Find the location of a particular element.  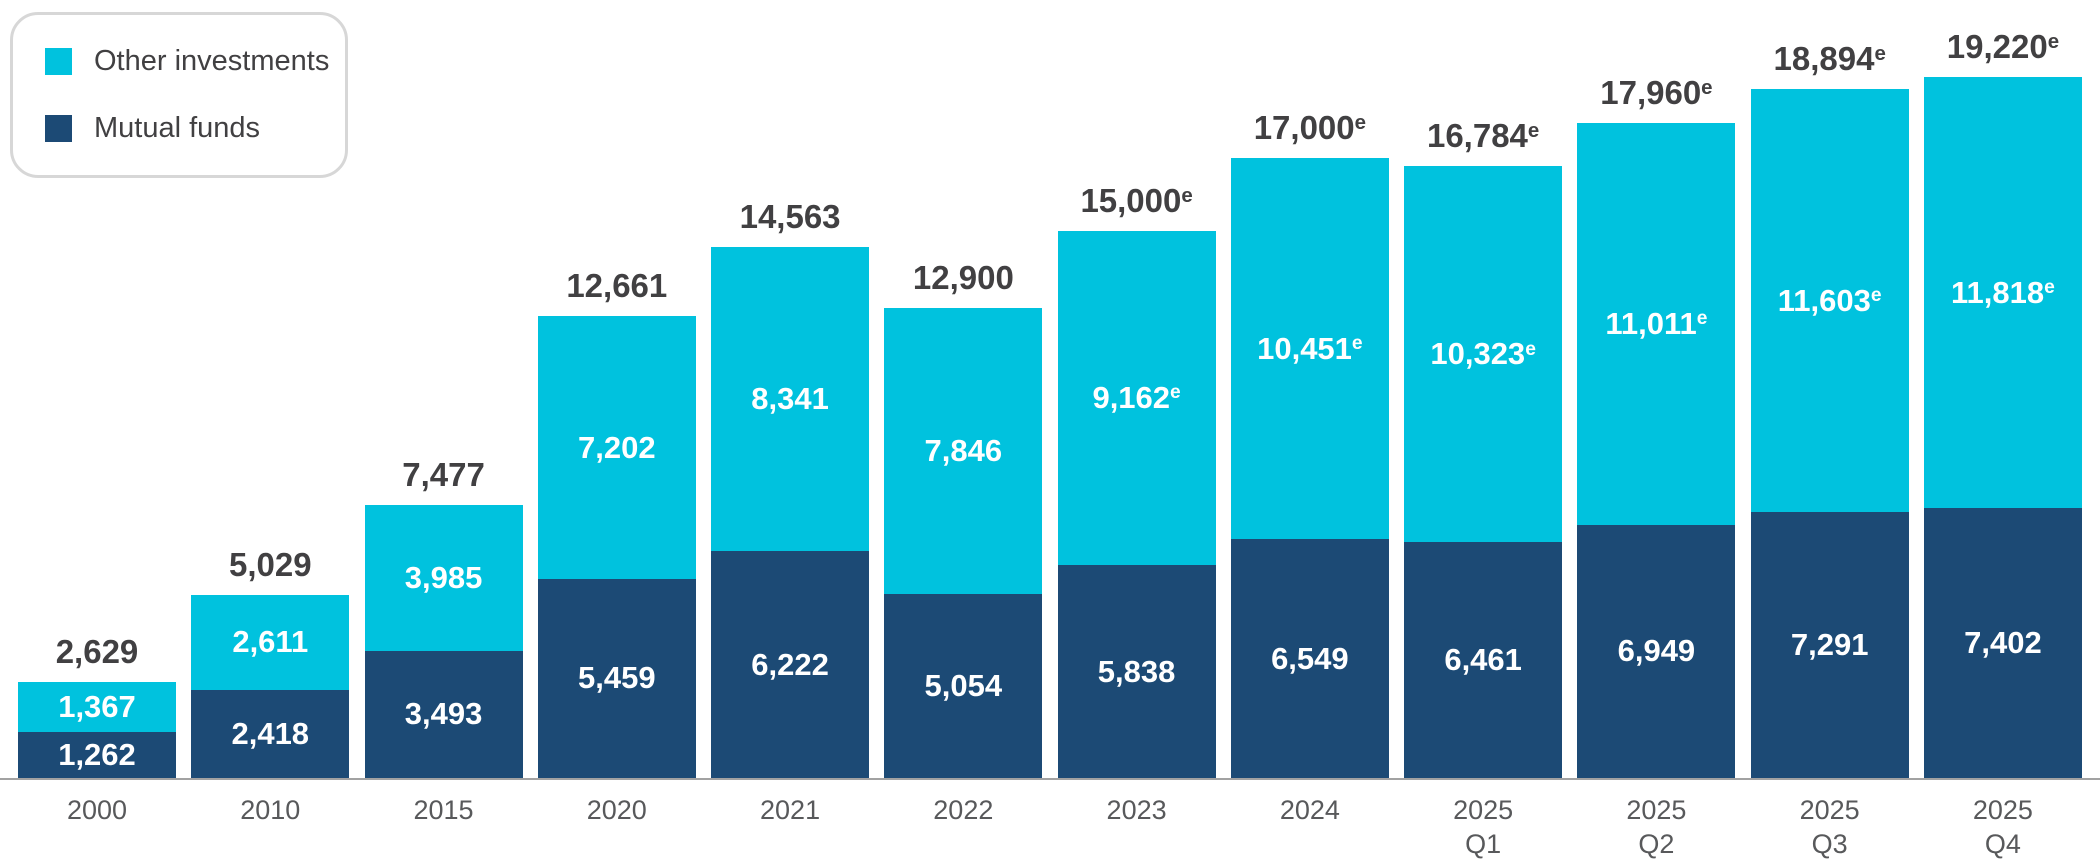

bar-group: 12,661 7,202 5,459 2020 is located at coordinates (616, 546).